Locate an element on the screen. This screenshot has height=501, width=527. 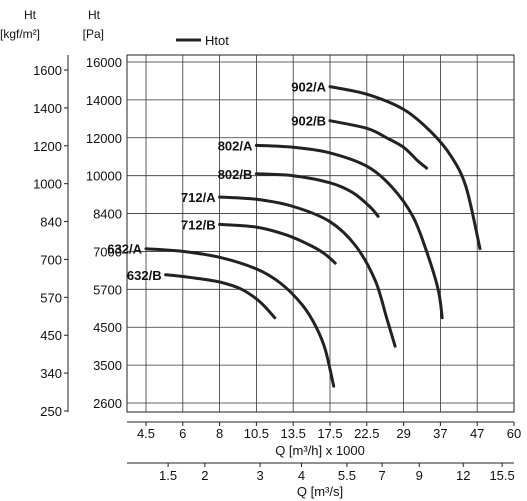
pa-tick-label: 14000 is located at coordinates (104, 100).